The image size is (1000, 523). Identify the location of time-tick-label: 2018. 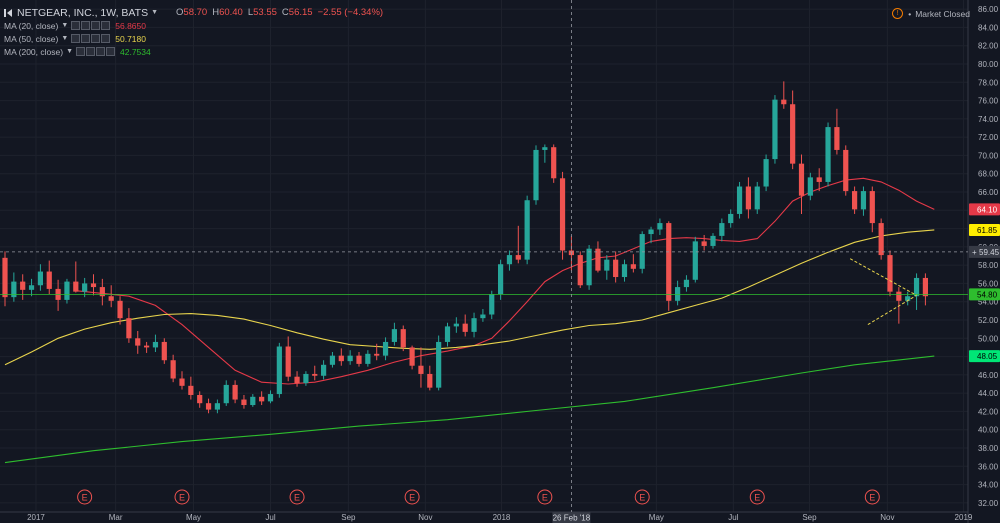
(502, 517).